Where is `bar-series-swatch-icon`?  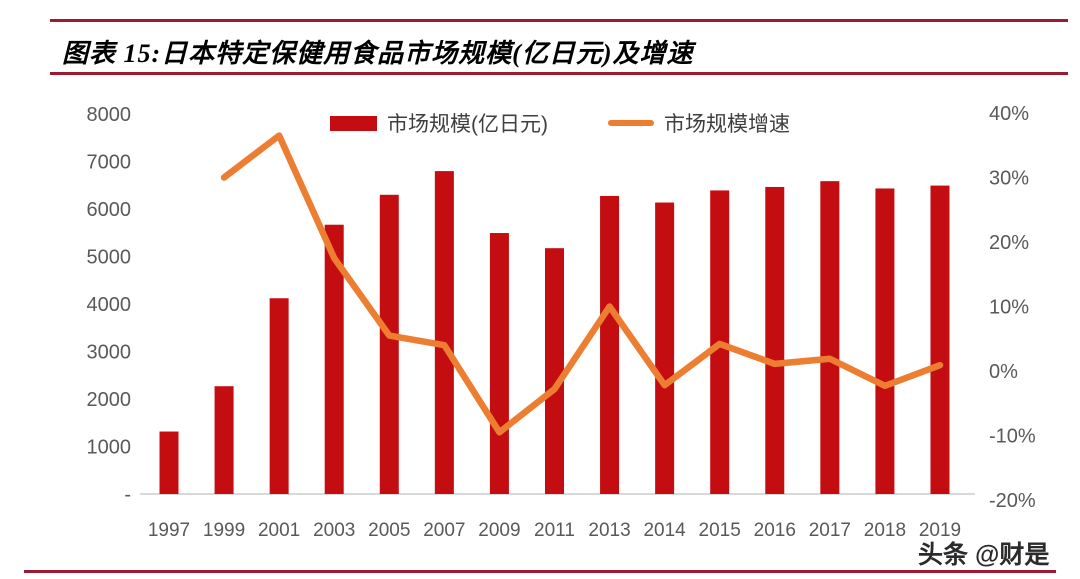 bar-series-swatch-icon is located at coordinates (353, 123).